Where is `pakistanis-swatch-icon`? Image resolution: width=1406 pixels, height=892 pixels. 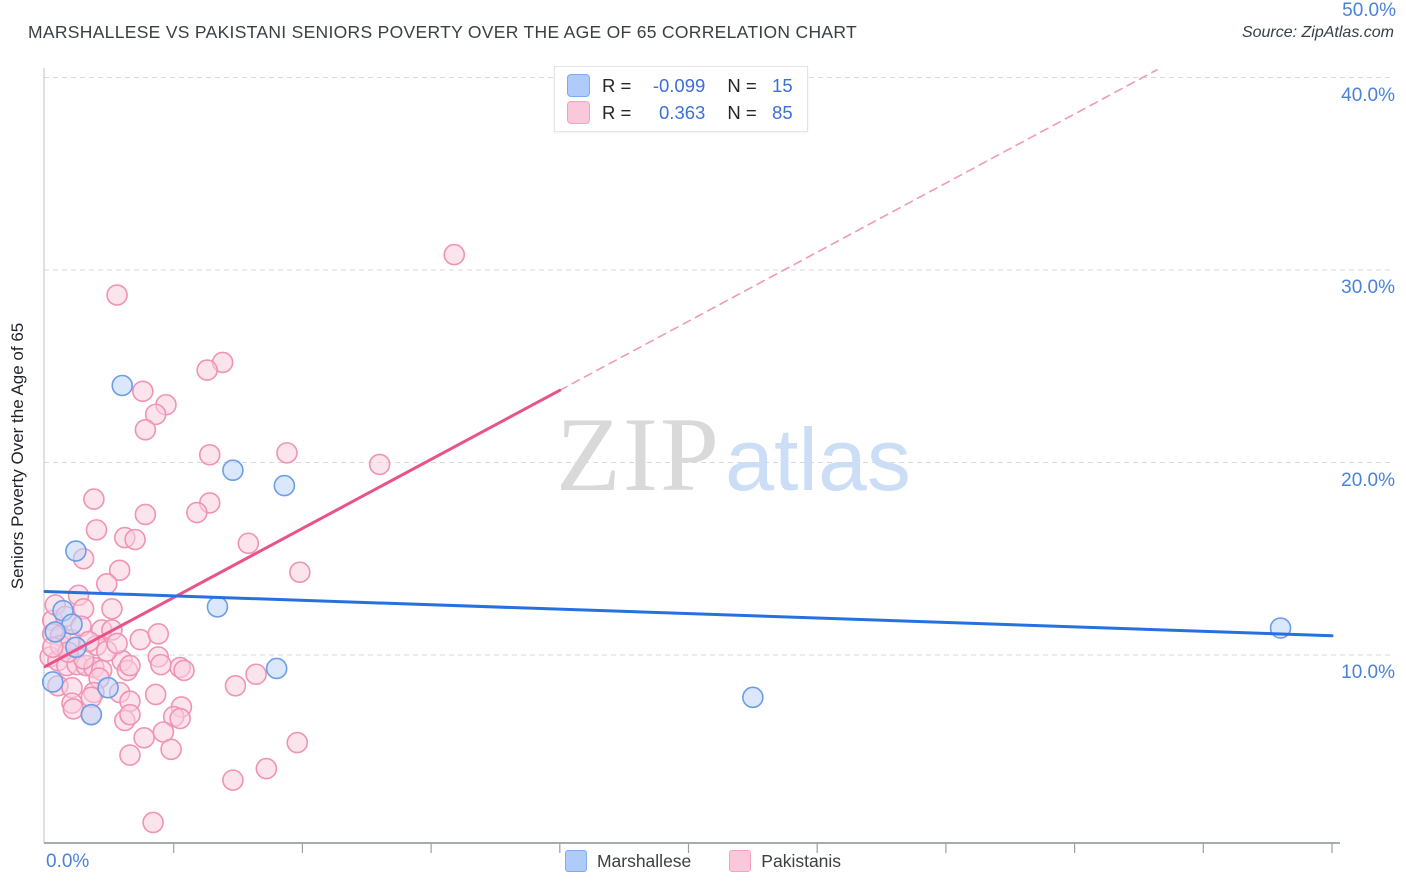 pakistanis-swatch-icon is located at coordinates (578, 112).